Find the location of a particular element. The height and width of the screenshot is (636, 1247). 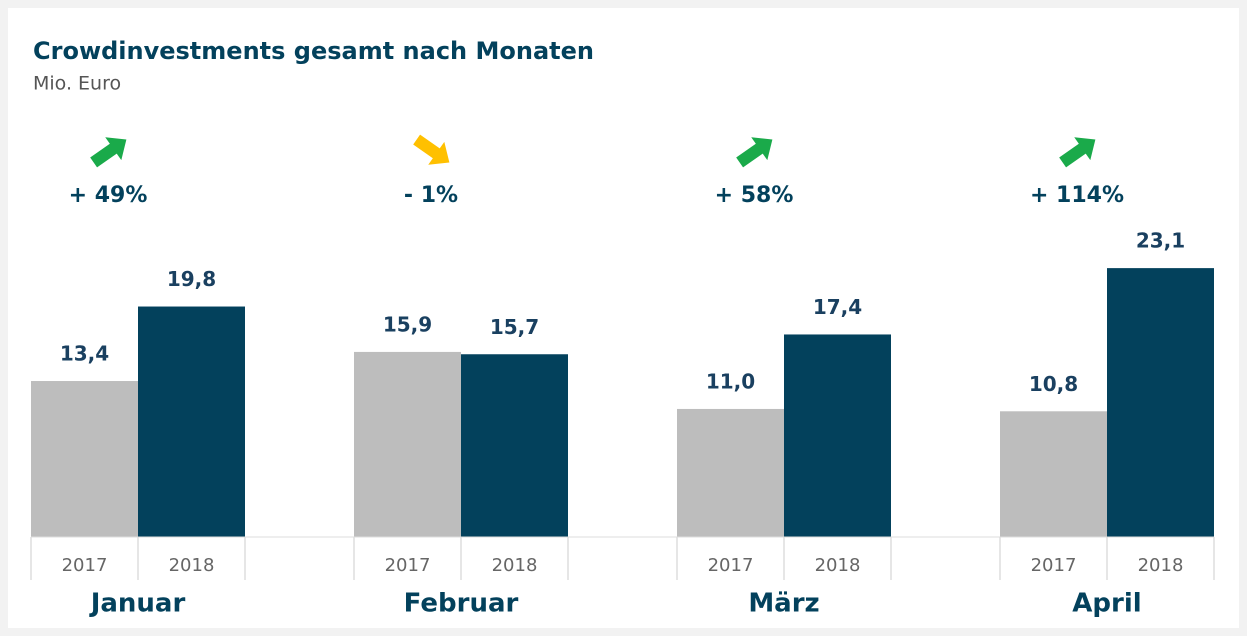

category-label: März is located at coordinates (783, 604).